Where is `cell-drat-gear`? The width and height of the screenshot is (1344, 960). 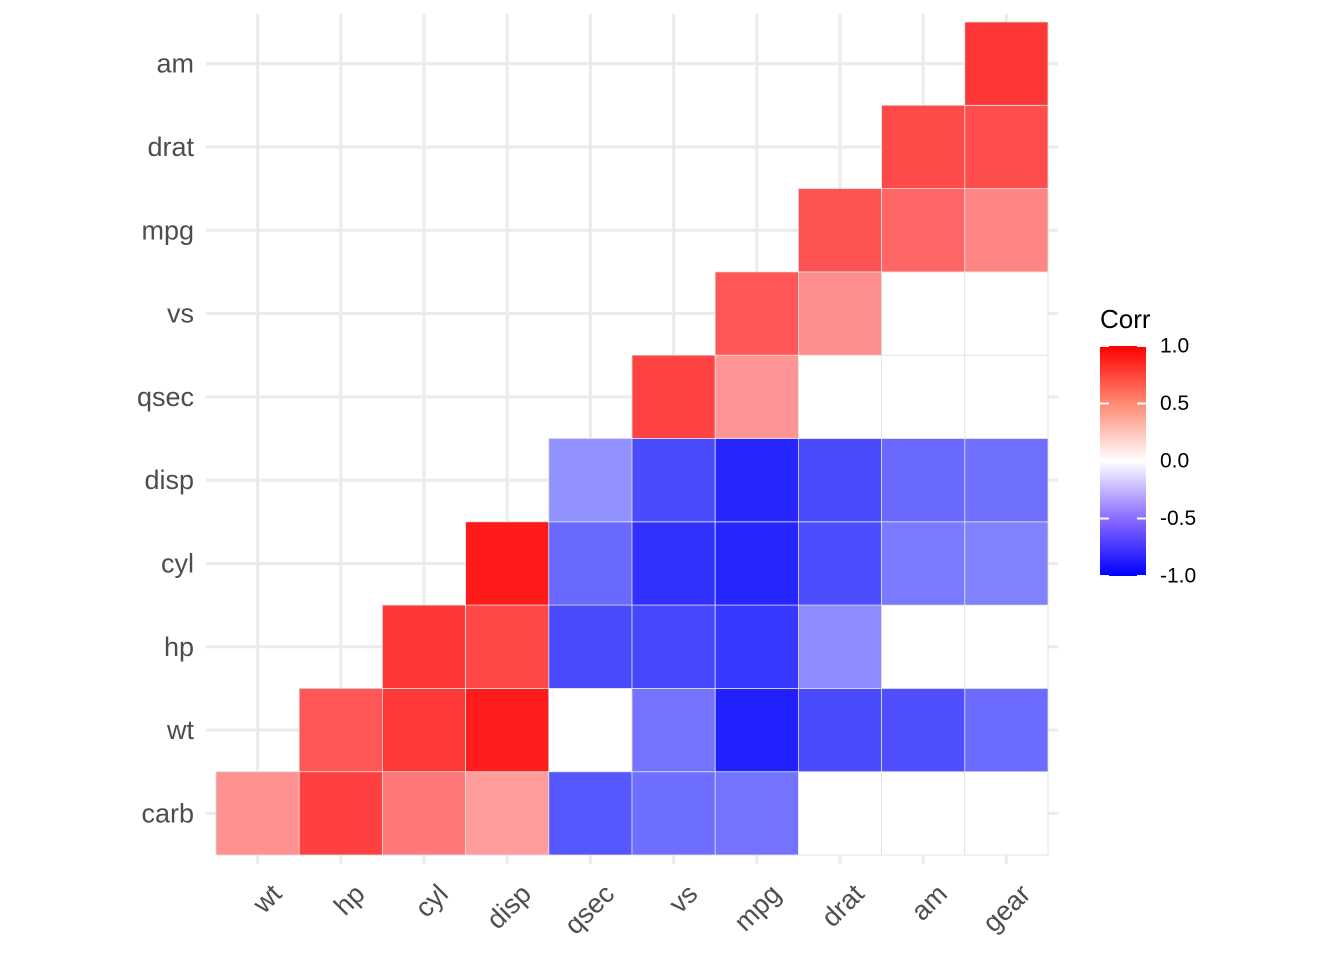 cell-drat-gear is located at coordinates (1006, 147).